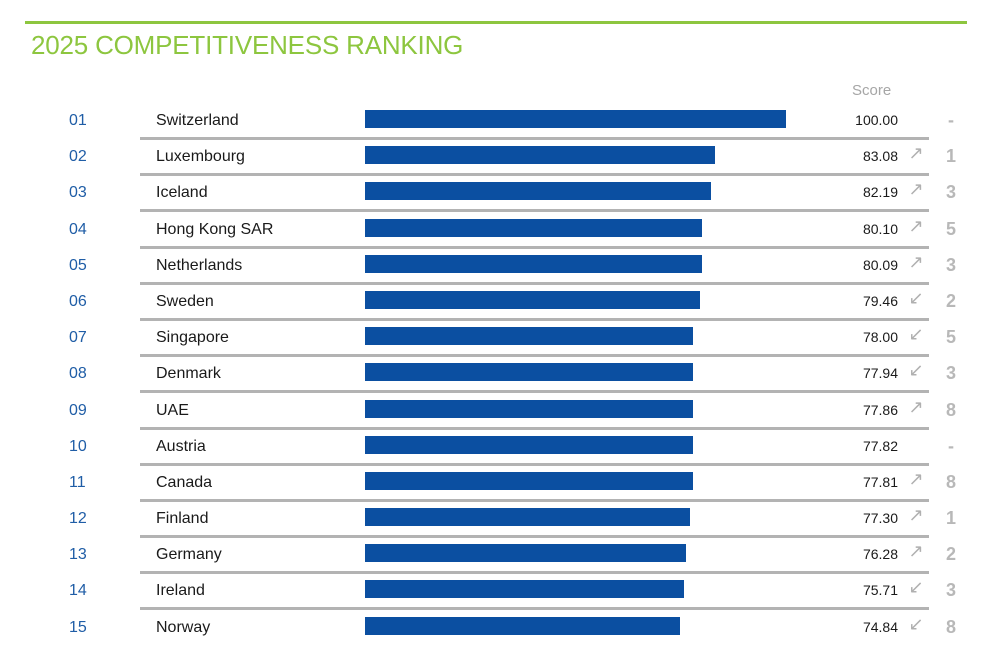  Describe the element at coordinates (182, 519) in the screenshot. I see `country-label: Finland` at that location.